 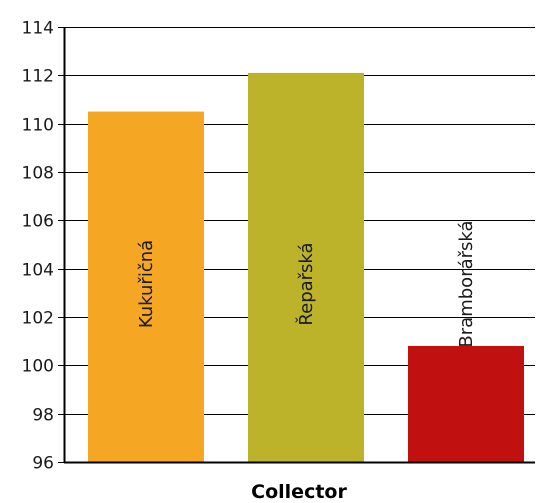 I want to click on y-tick-label: 102, so click(x=38, y=319).